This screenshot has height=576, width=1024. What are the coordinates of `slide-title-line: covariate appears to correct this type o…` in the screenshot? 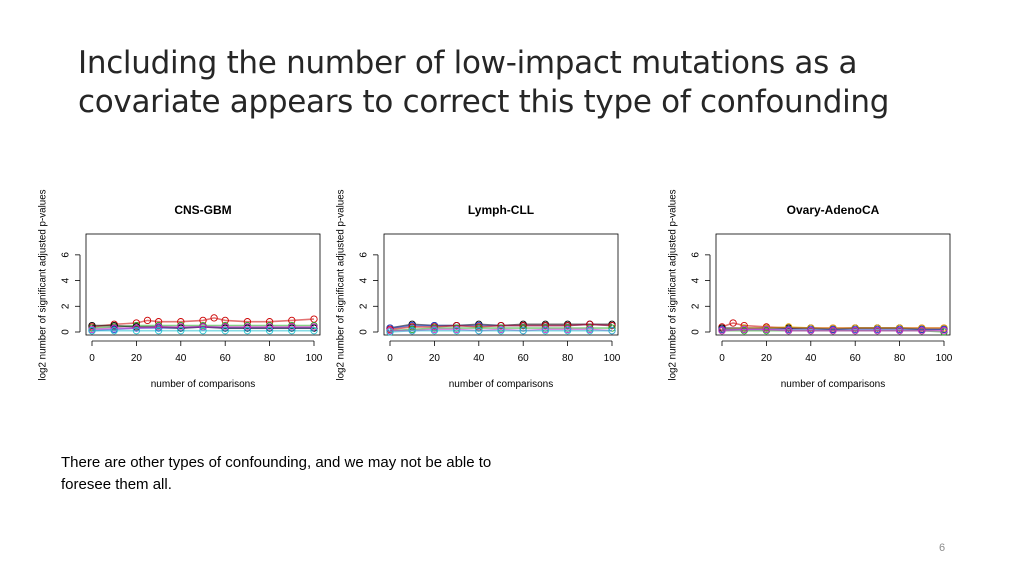 It's located at (484, 102).